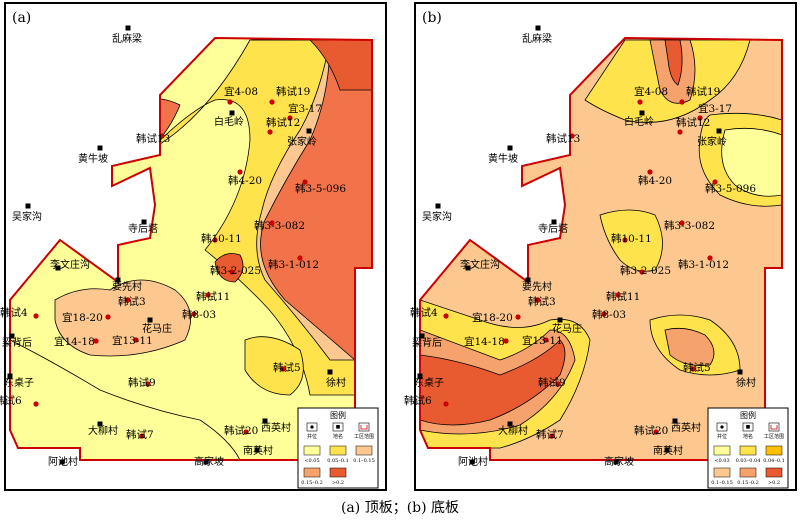 Image resolution: width=800 pixels, height=521 pixels. Describe the element at coordinates (312, 427) in the screenshot. I see `legend-well-icon` at that location.